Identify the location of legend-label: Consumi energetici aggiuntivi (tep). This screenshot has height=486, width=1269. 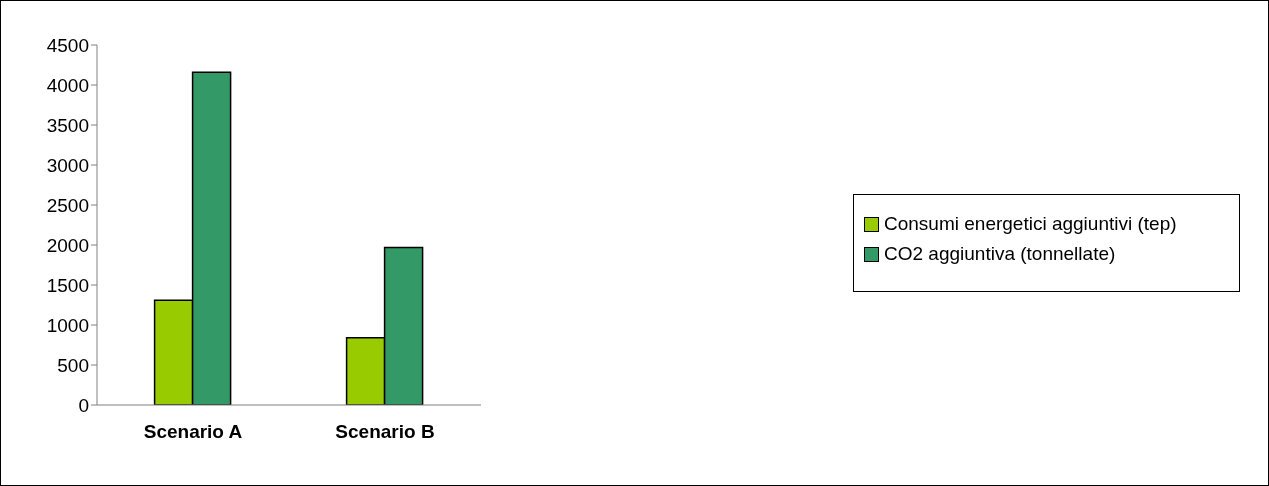
(1030, 224).